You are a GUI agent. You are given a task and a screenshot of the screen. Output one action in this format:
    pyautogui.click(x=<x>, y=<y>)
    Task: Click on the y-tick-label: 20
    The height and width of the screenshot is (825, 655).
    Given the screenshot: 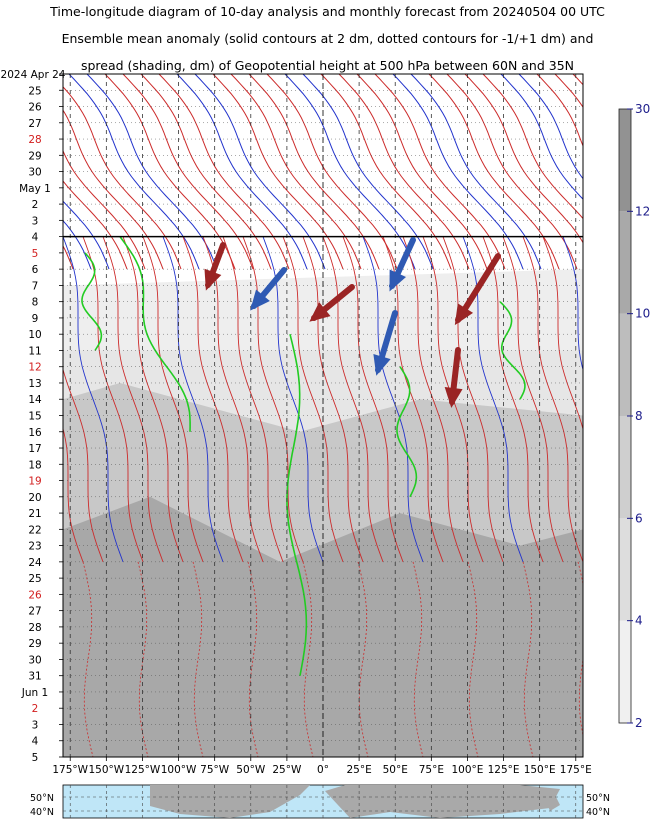 What is the action you would take?
    pyautogui.click(x=34, y=498)
    